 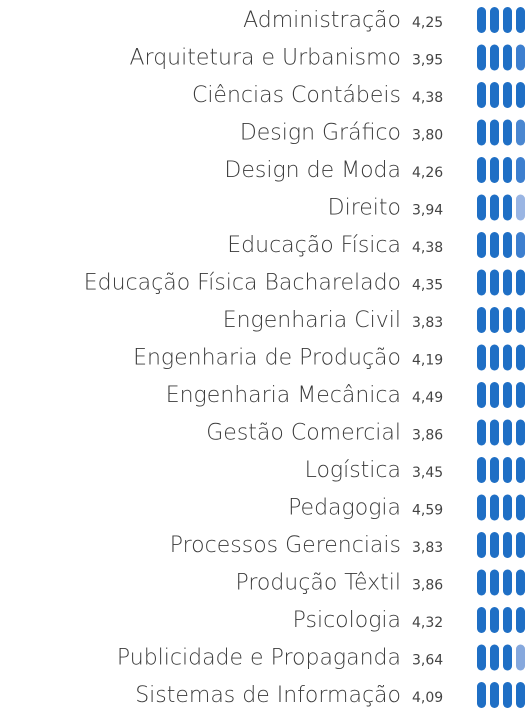 I want to click on course-score: 4,38, so click(x=427, y=98).